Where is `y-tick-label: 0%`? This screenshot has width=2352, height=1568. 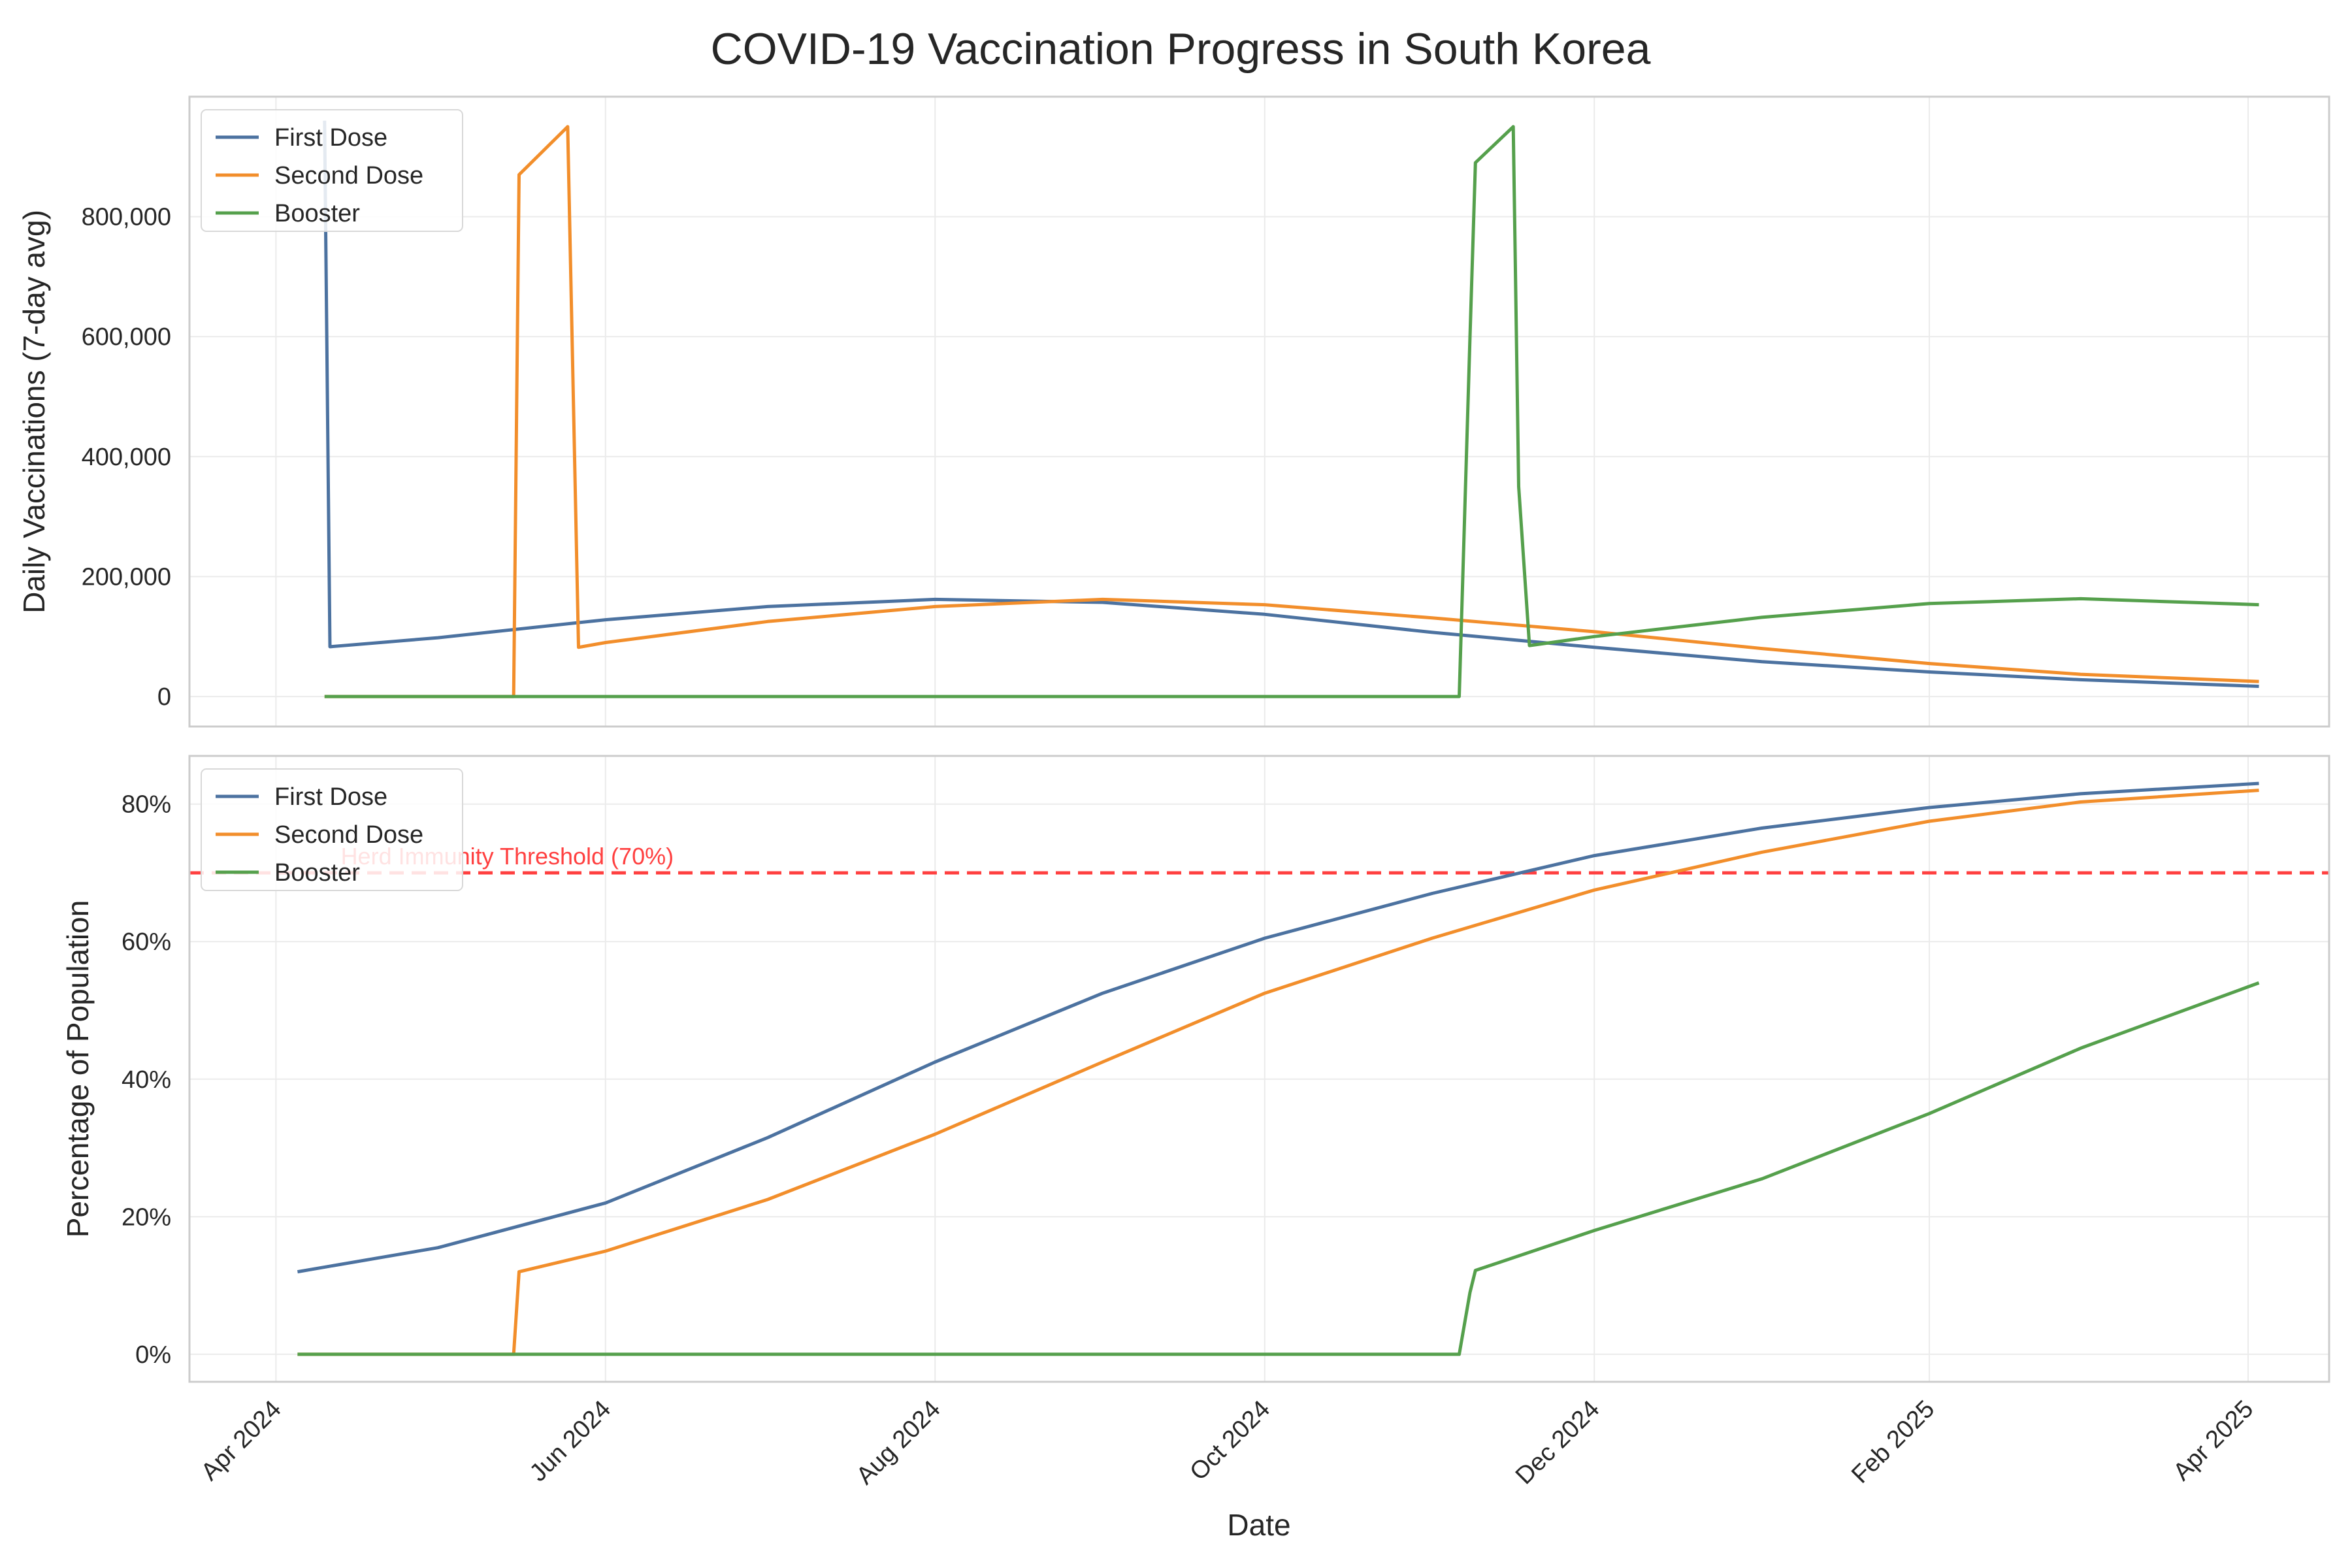
y-tick-label: 0% is located at coordinates (153, 1355).